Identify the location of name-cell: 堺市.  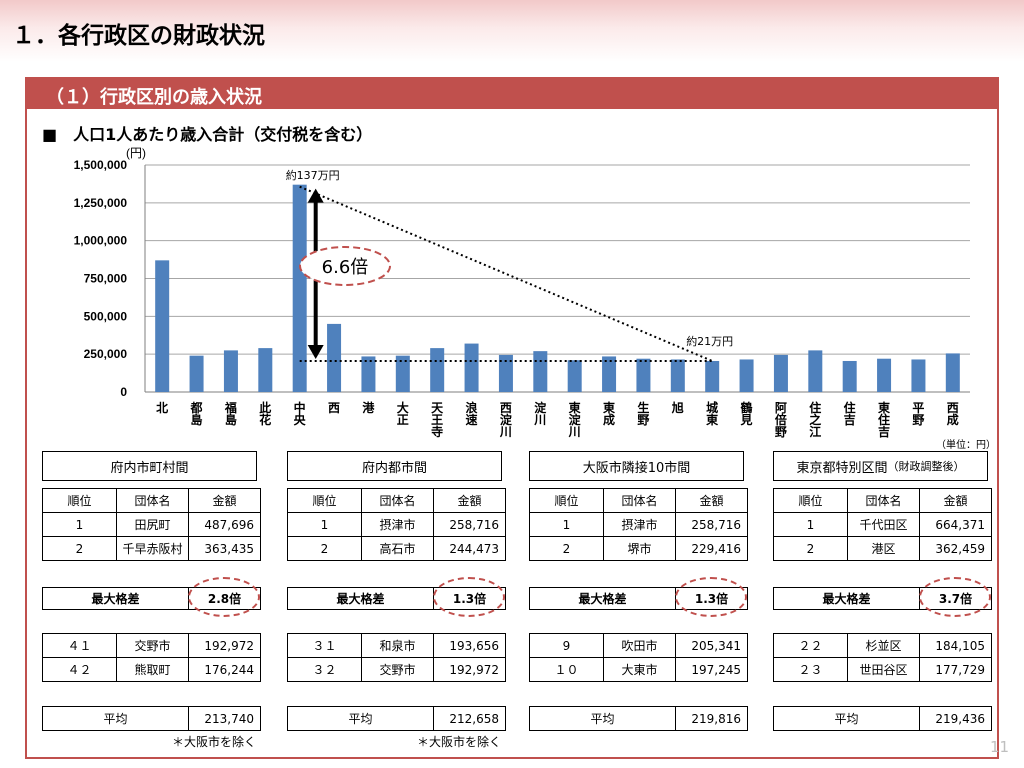
(639, 548).